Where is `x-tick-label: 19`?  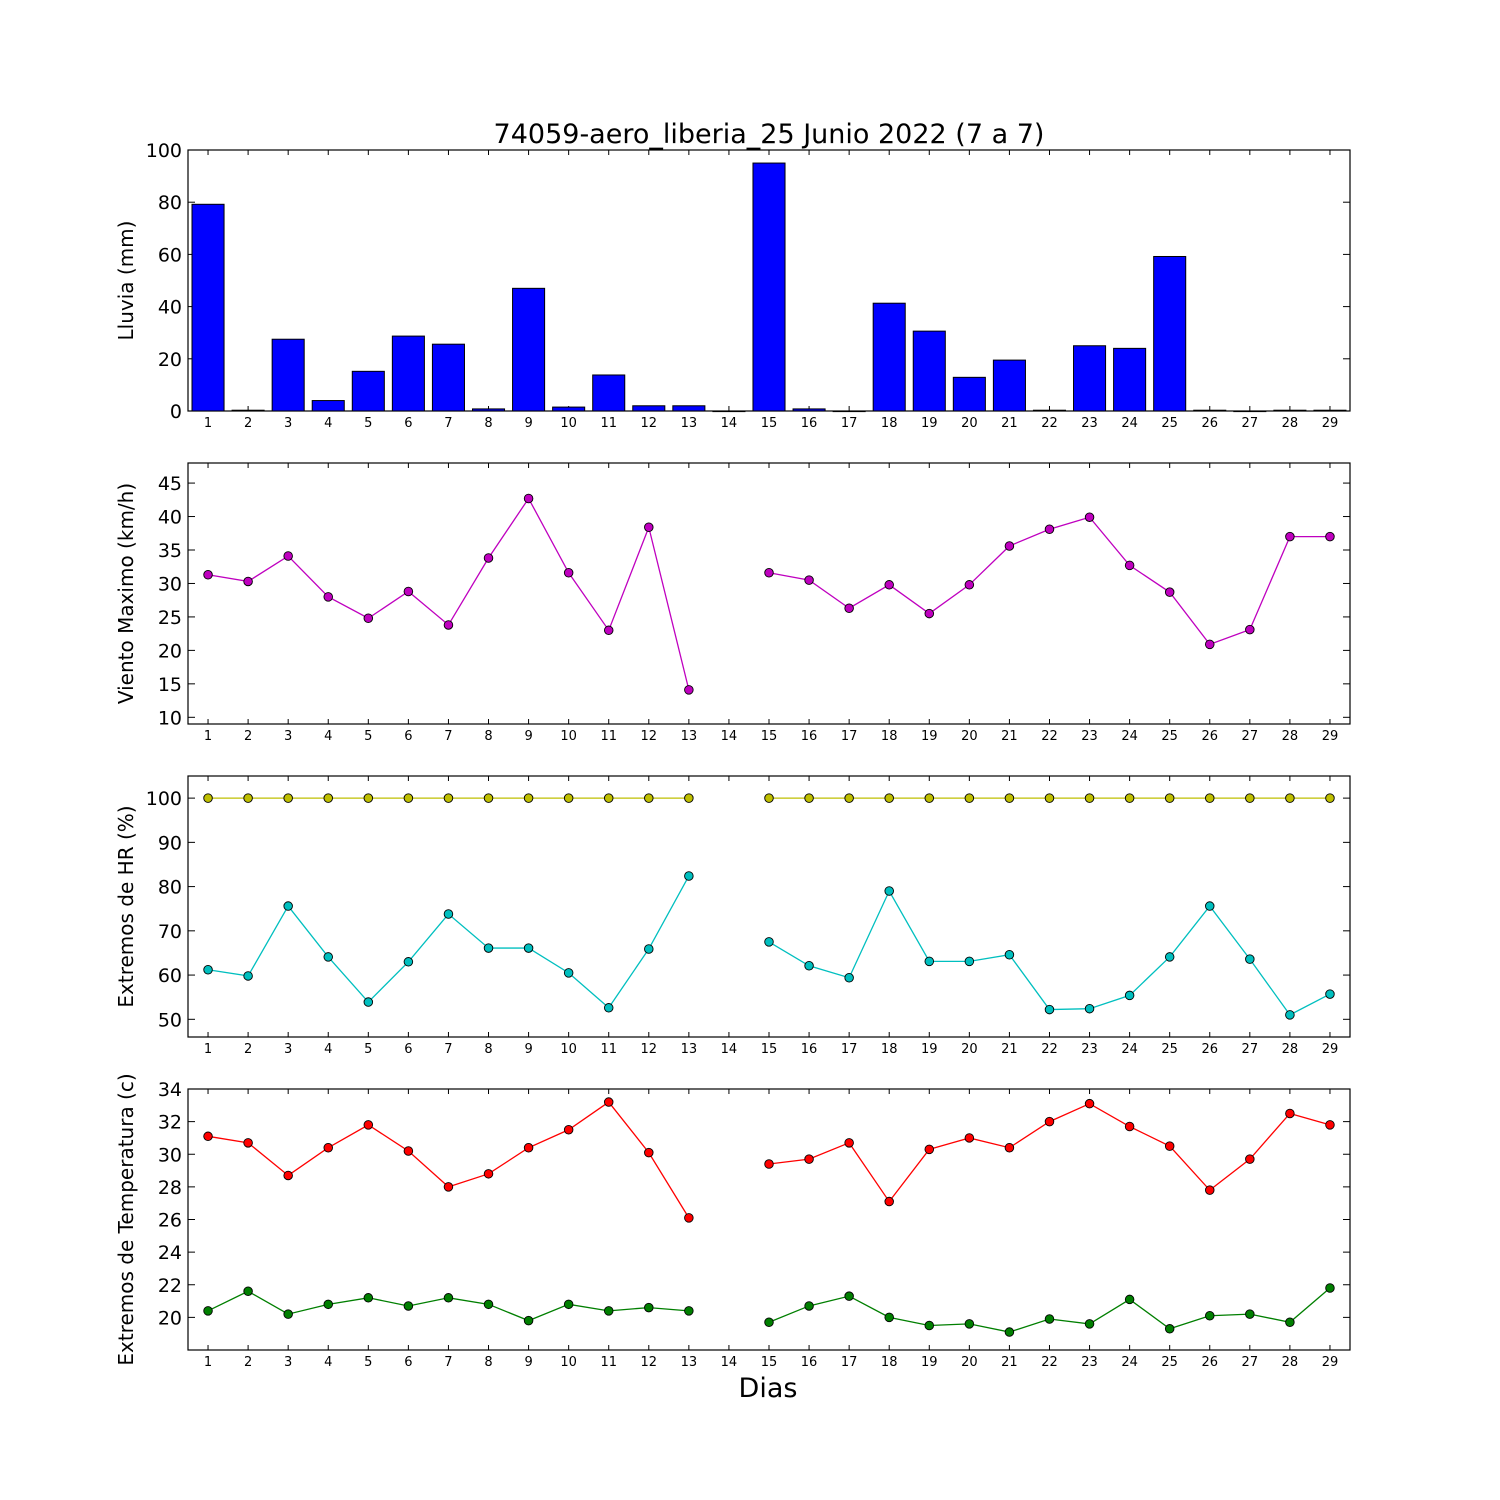
x-tick-label: 19 is located at coordinates (929, 423).